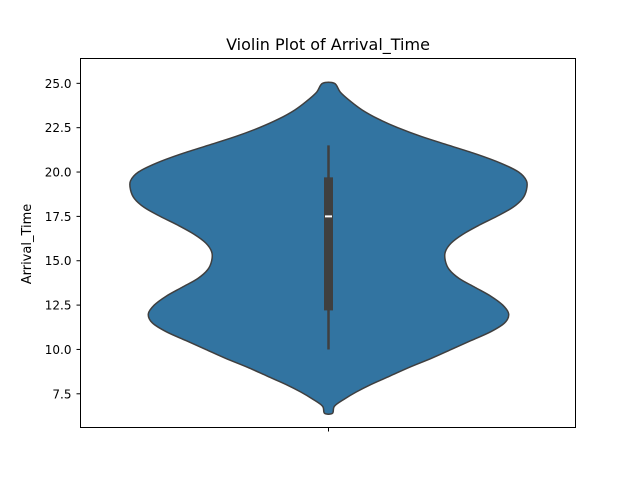  I want to click on y-tick-label: 12.5, so click(58, 306).